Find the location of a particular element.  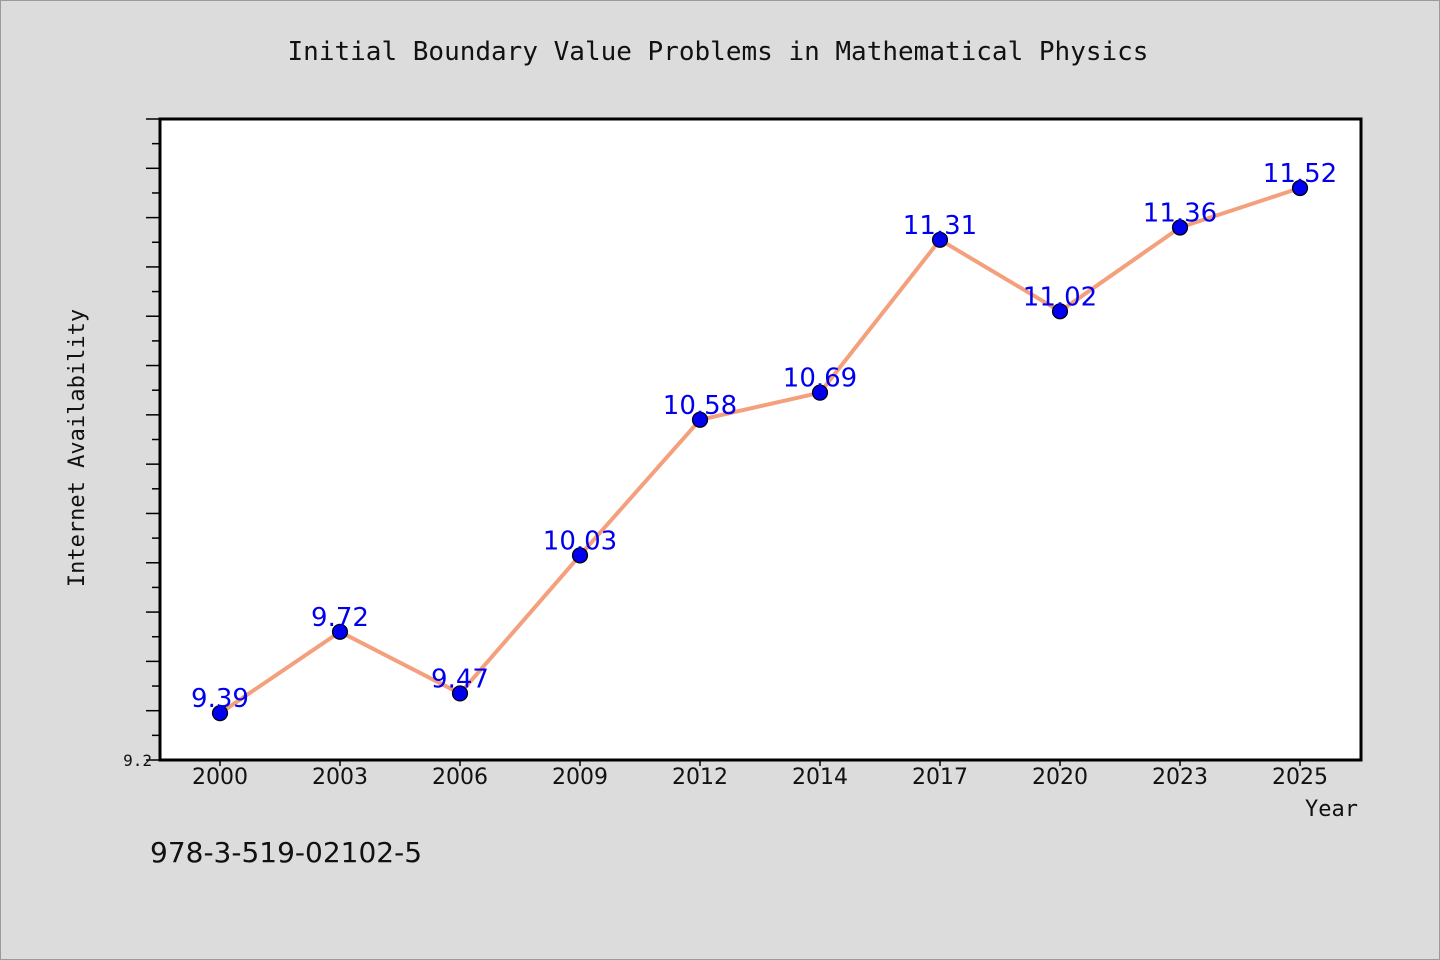

x-axis-label: Year is located at coordinates (1331, 809).